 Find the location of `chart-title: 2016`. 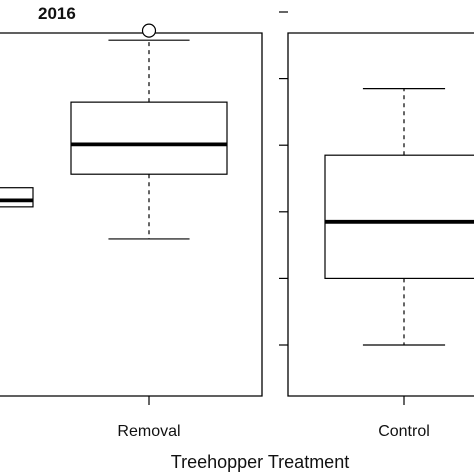

chart-title: 2016 is located at coordinates (57, 13).